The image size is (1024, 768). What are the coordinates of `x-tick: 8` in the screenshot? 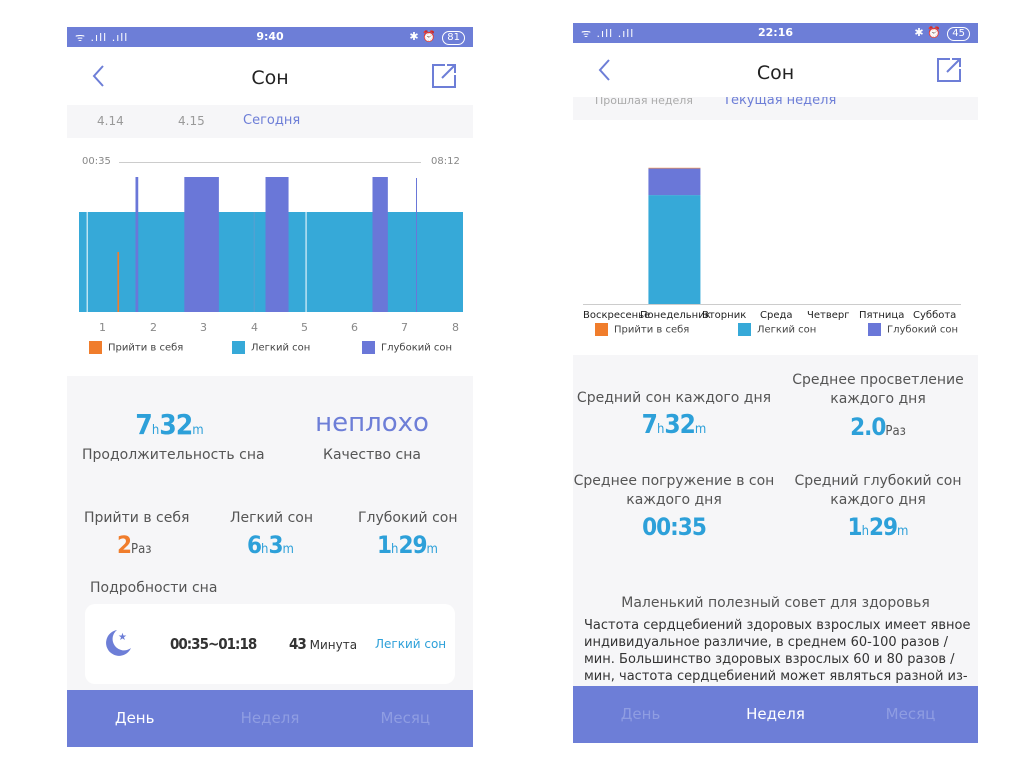 It's located at (455, 327).